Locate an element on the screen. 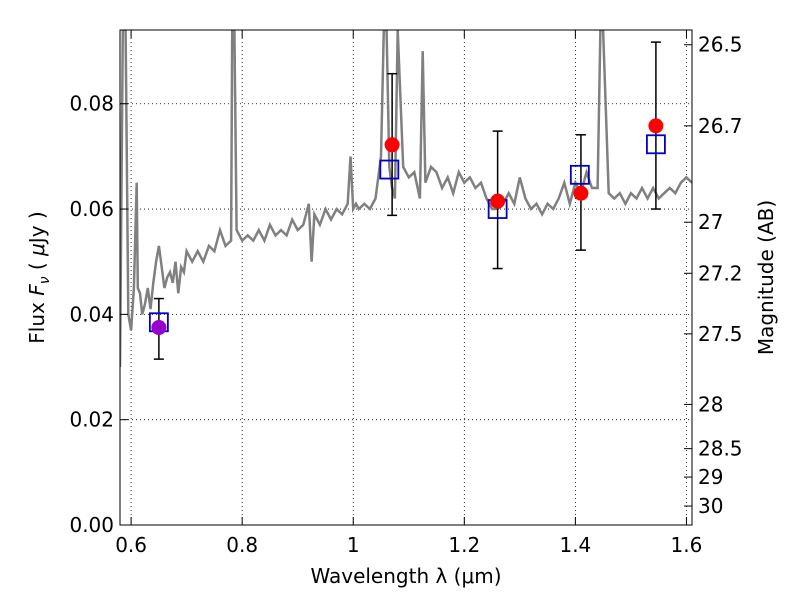 The height and width of the screenshot is (600, 800). right-tick-label: 27 is located at coordinates (710, 222).